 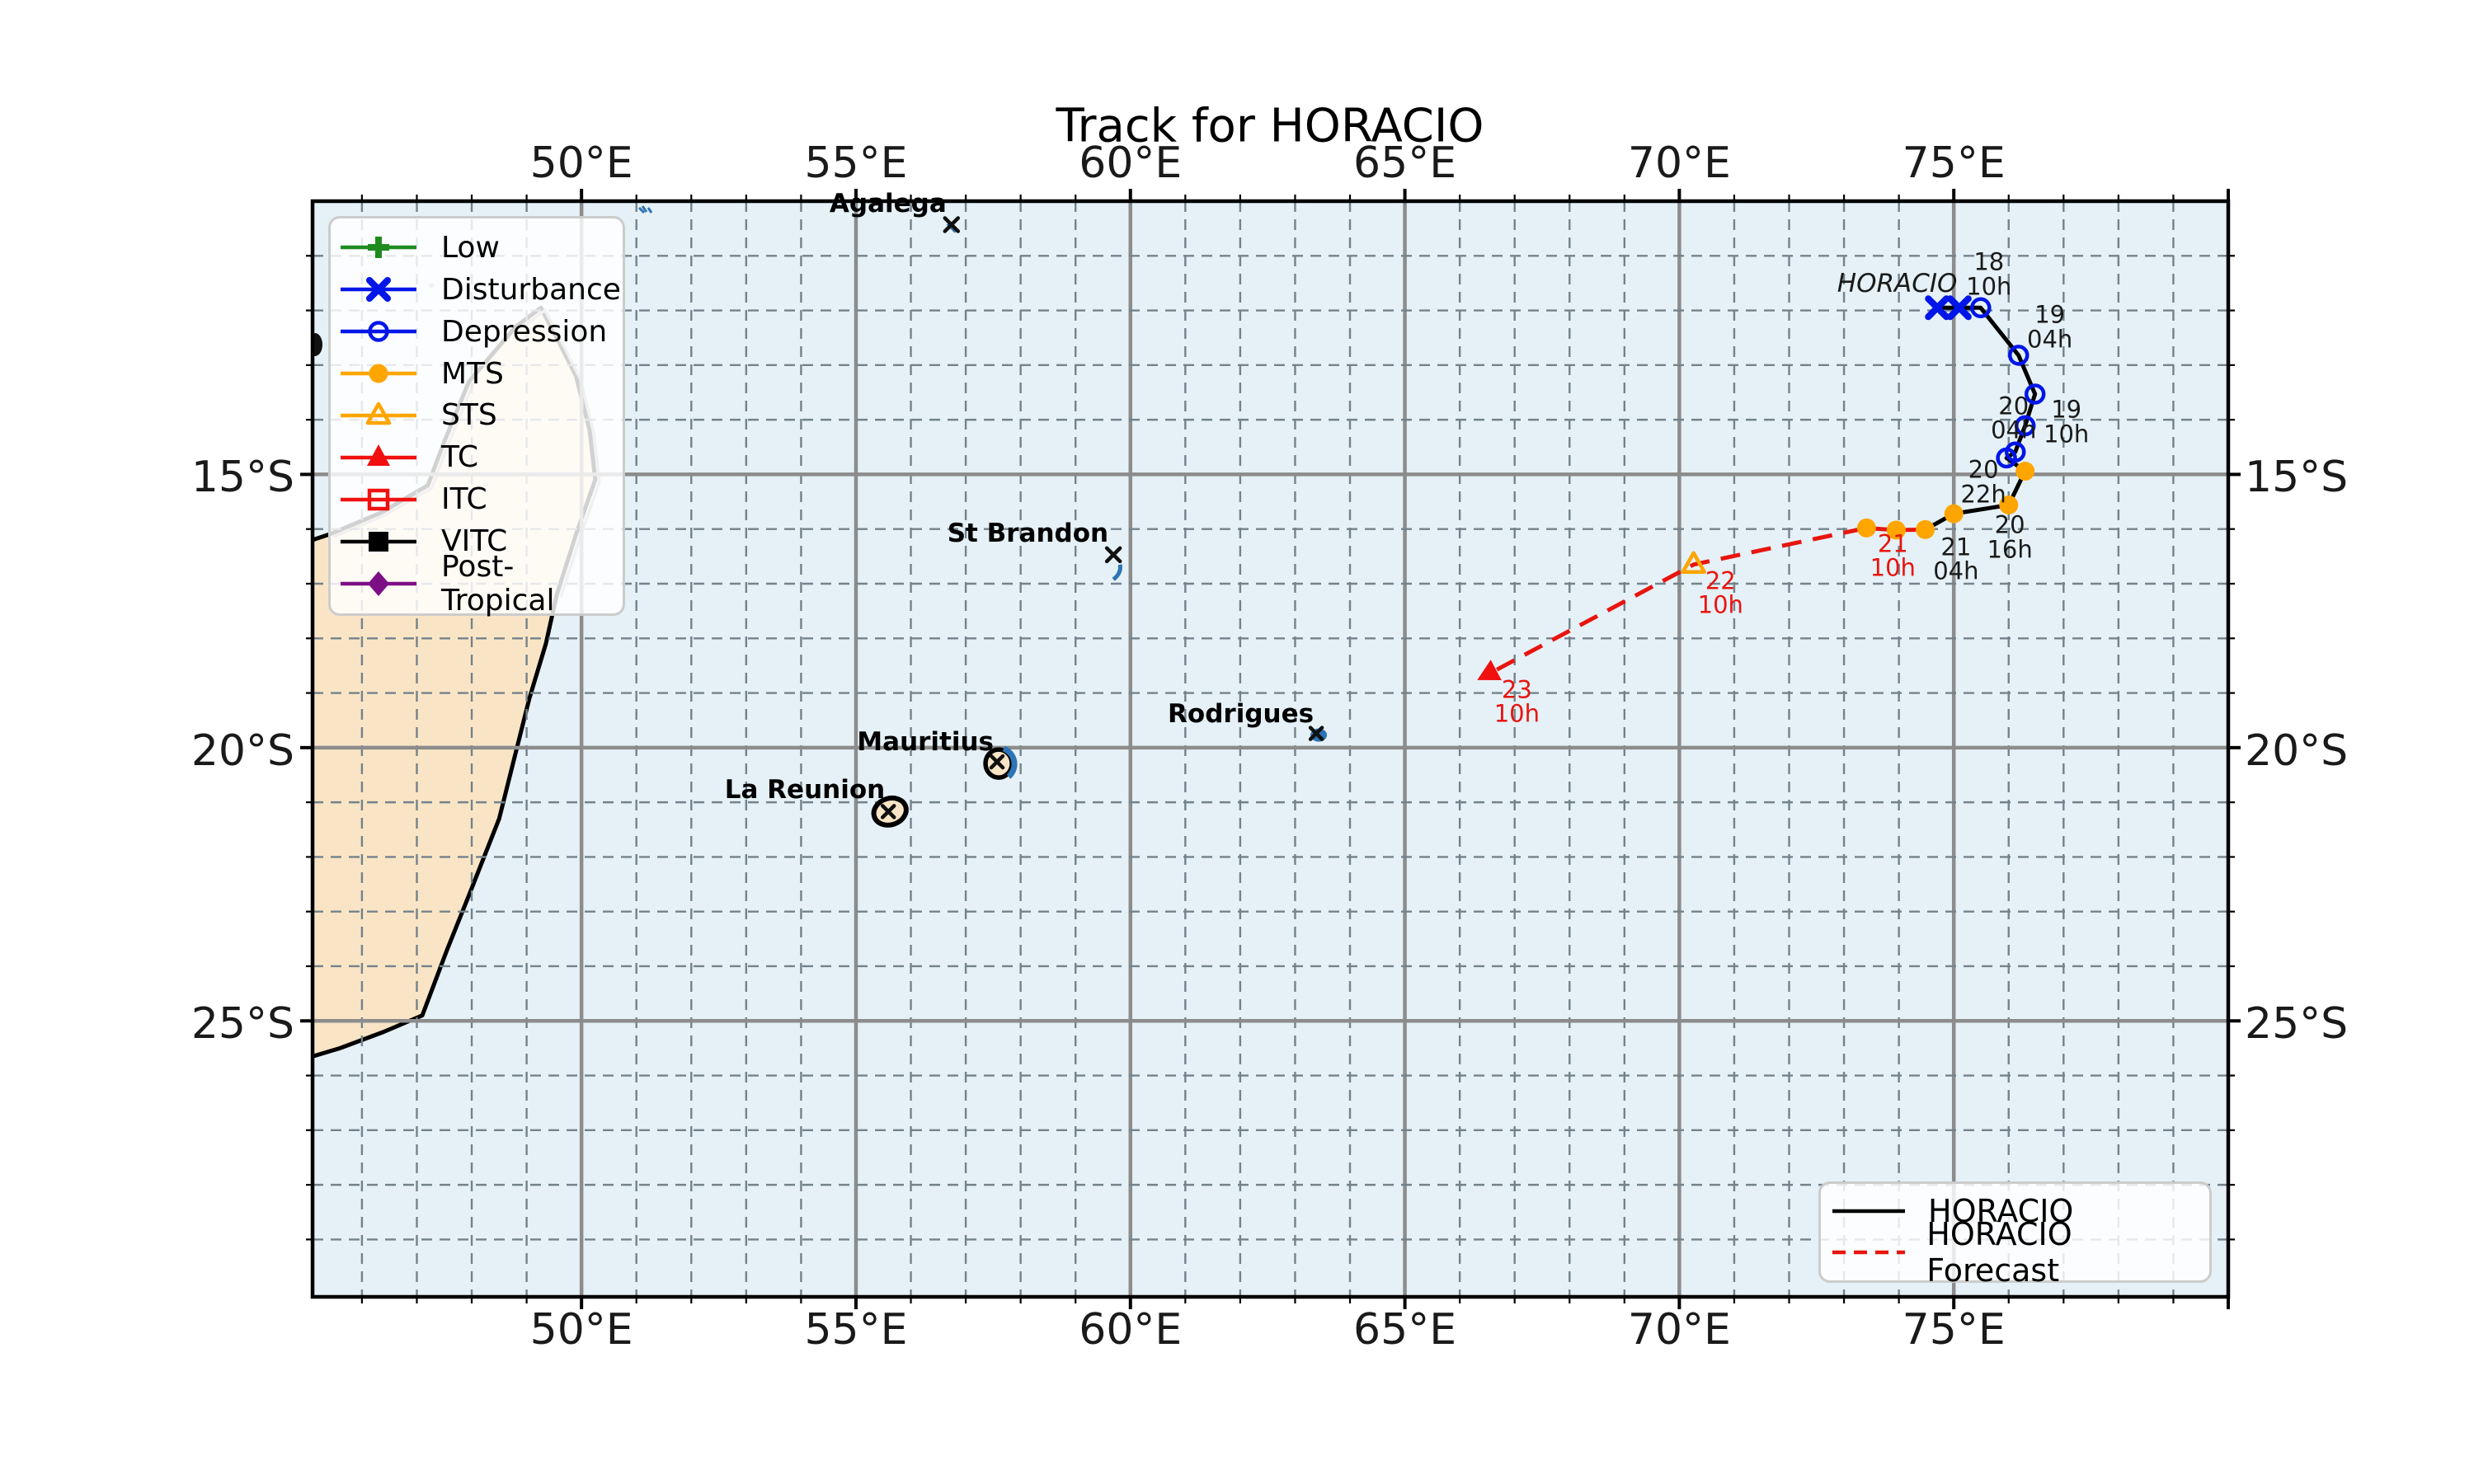 I want to click on y-tick-label-right: 20°S, so click(x=2297, y=751).